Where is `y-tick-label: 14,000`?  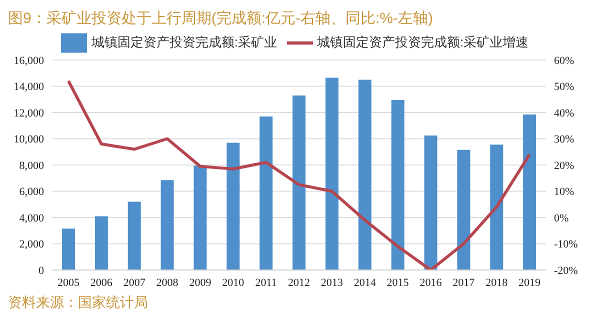 y-tick-label: 14,000 is located at coordinates (29, 87).